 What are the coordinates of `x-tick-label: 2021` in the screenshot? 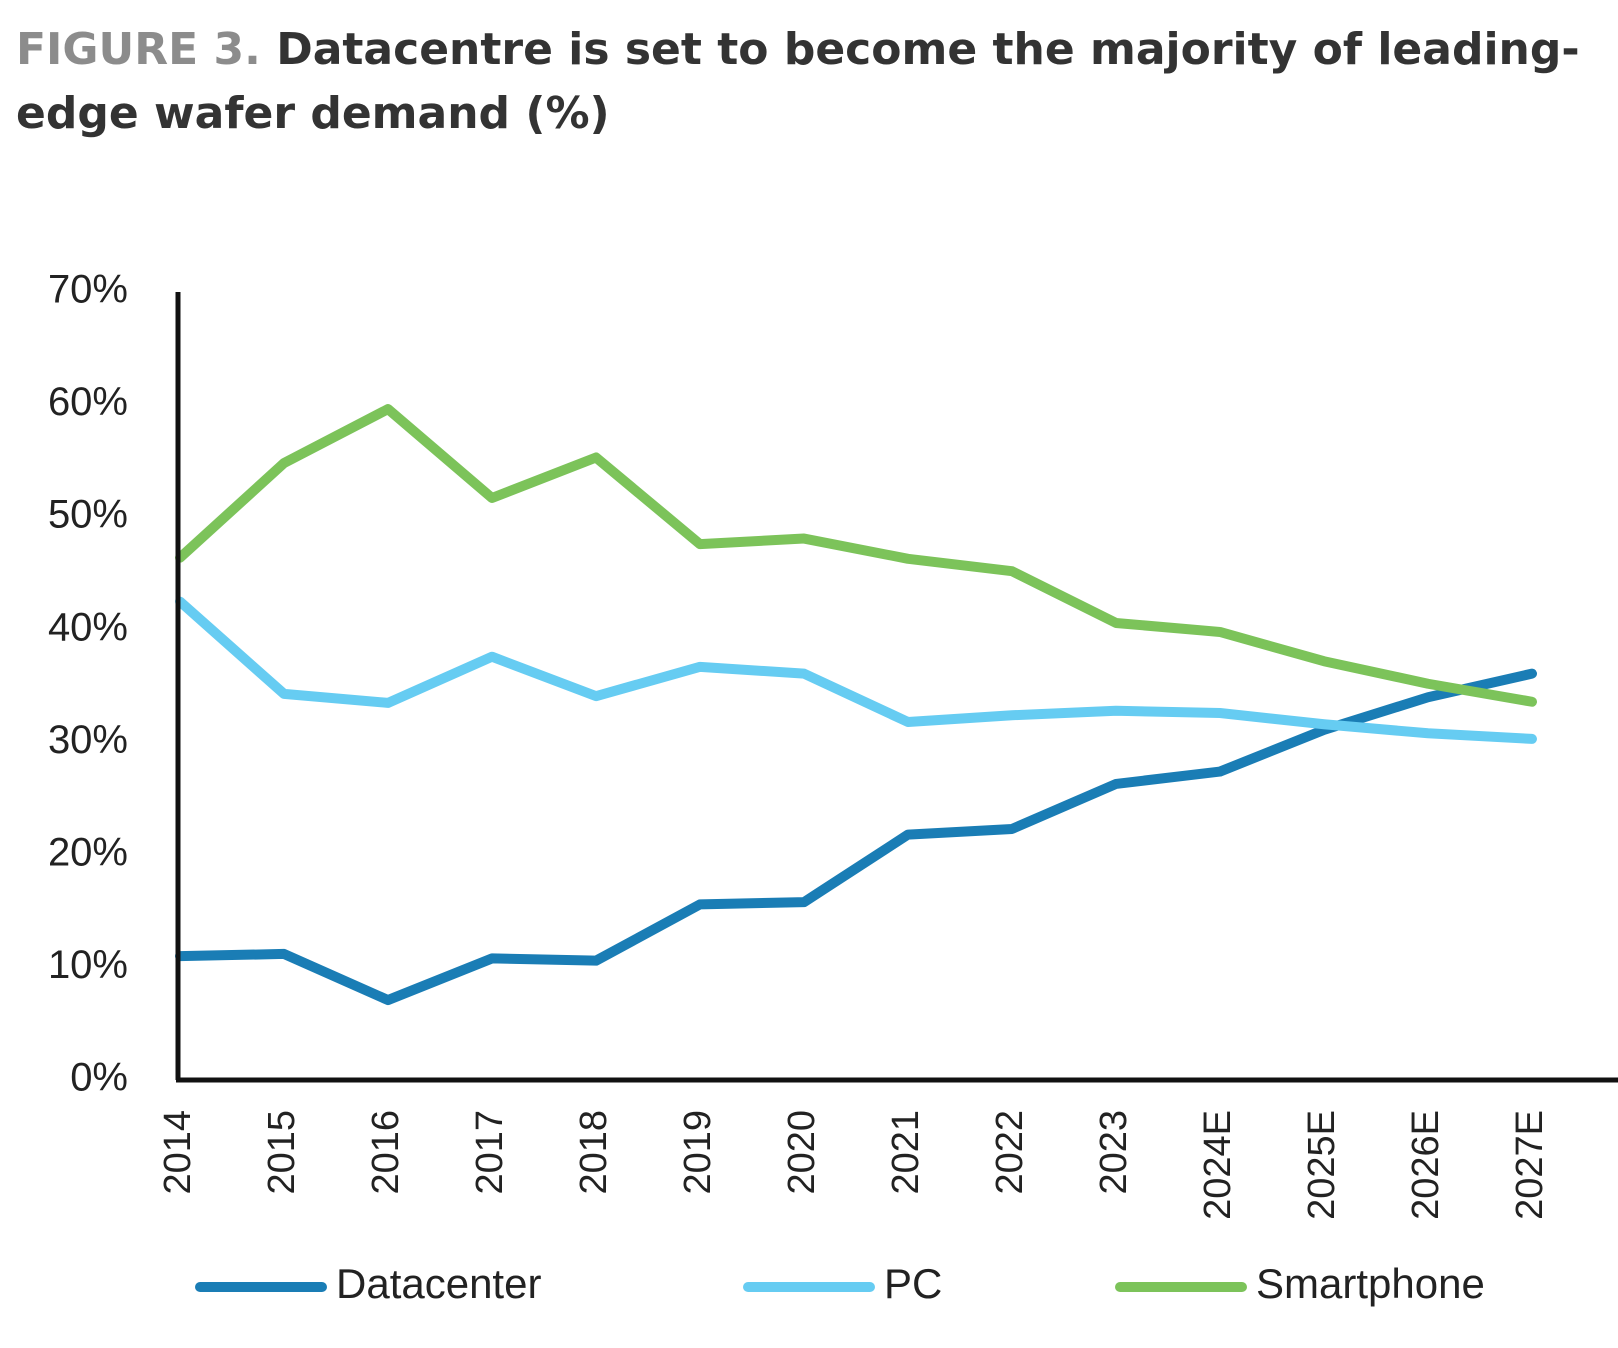 It's located at (906, 1152).